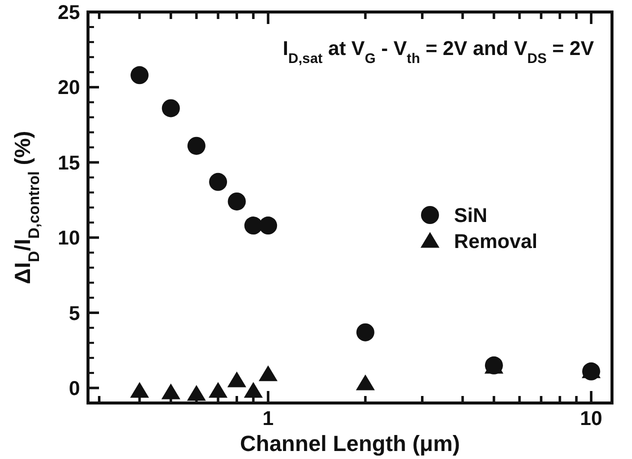 The width and height of the screenshot is (632, 459). What do you see at coordinates (69, 88) in the screenshot?
I see `y-tick-label: 20` at bounding box center [69, 88].